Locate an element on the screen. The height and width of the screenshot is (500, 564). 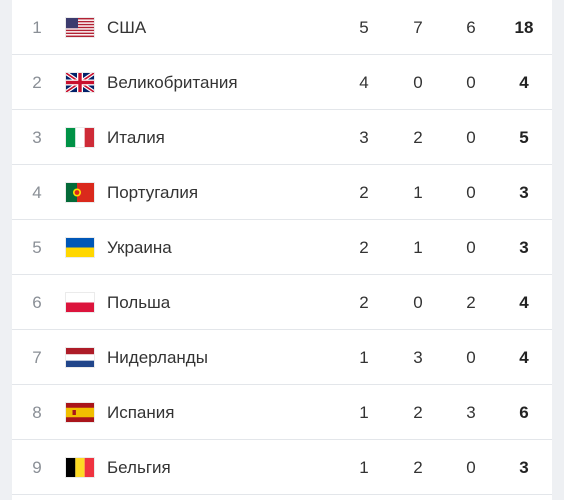
table-row: 9 Бельгия 1 2 0 3 is located at coordinates (282, 467).